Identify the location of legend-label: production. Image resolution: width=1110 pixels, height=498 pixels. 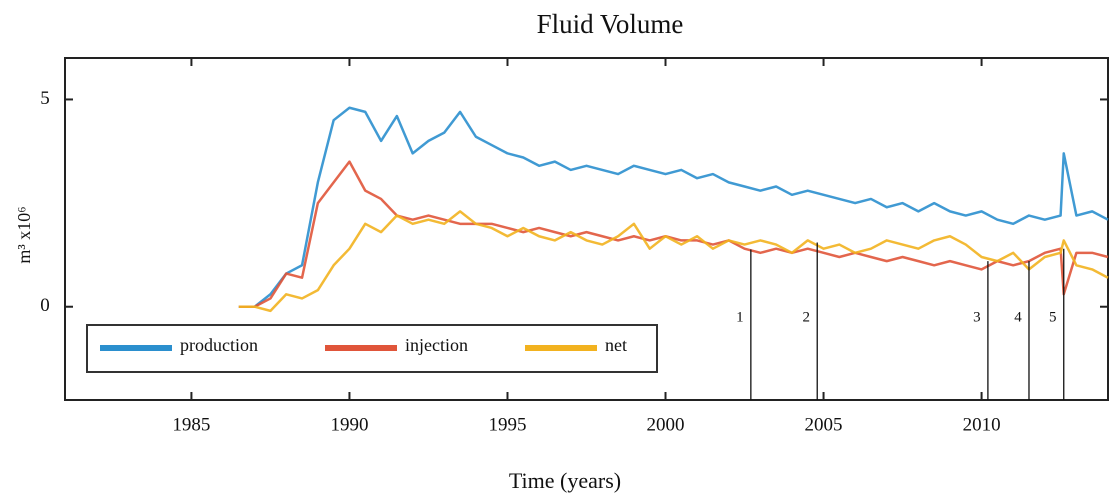
(219, 345).